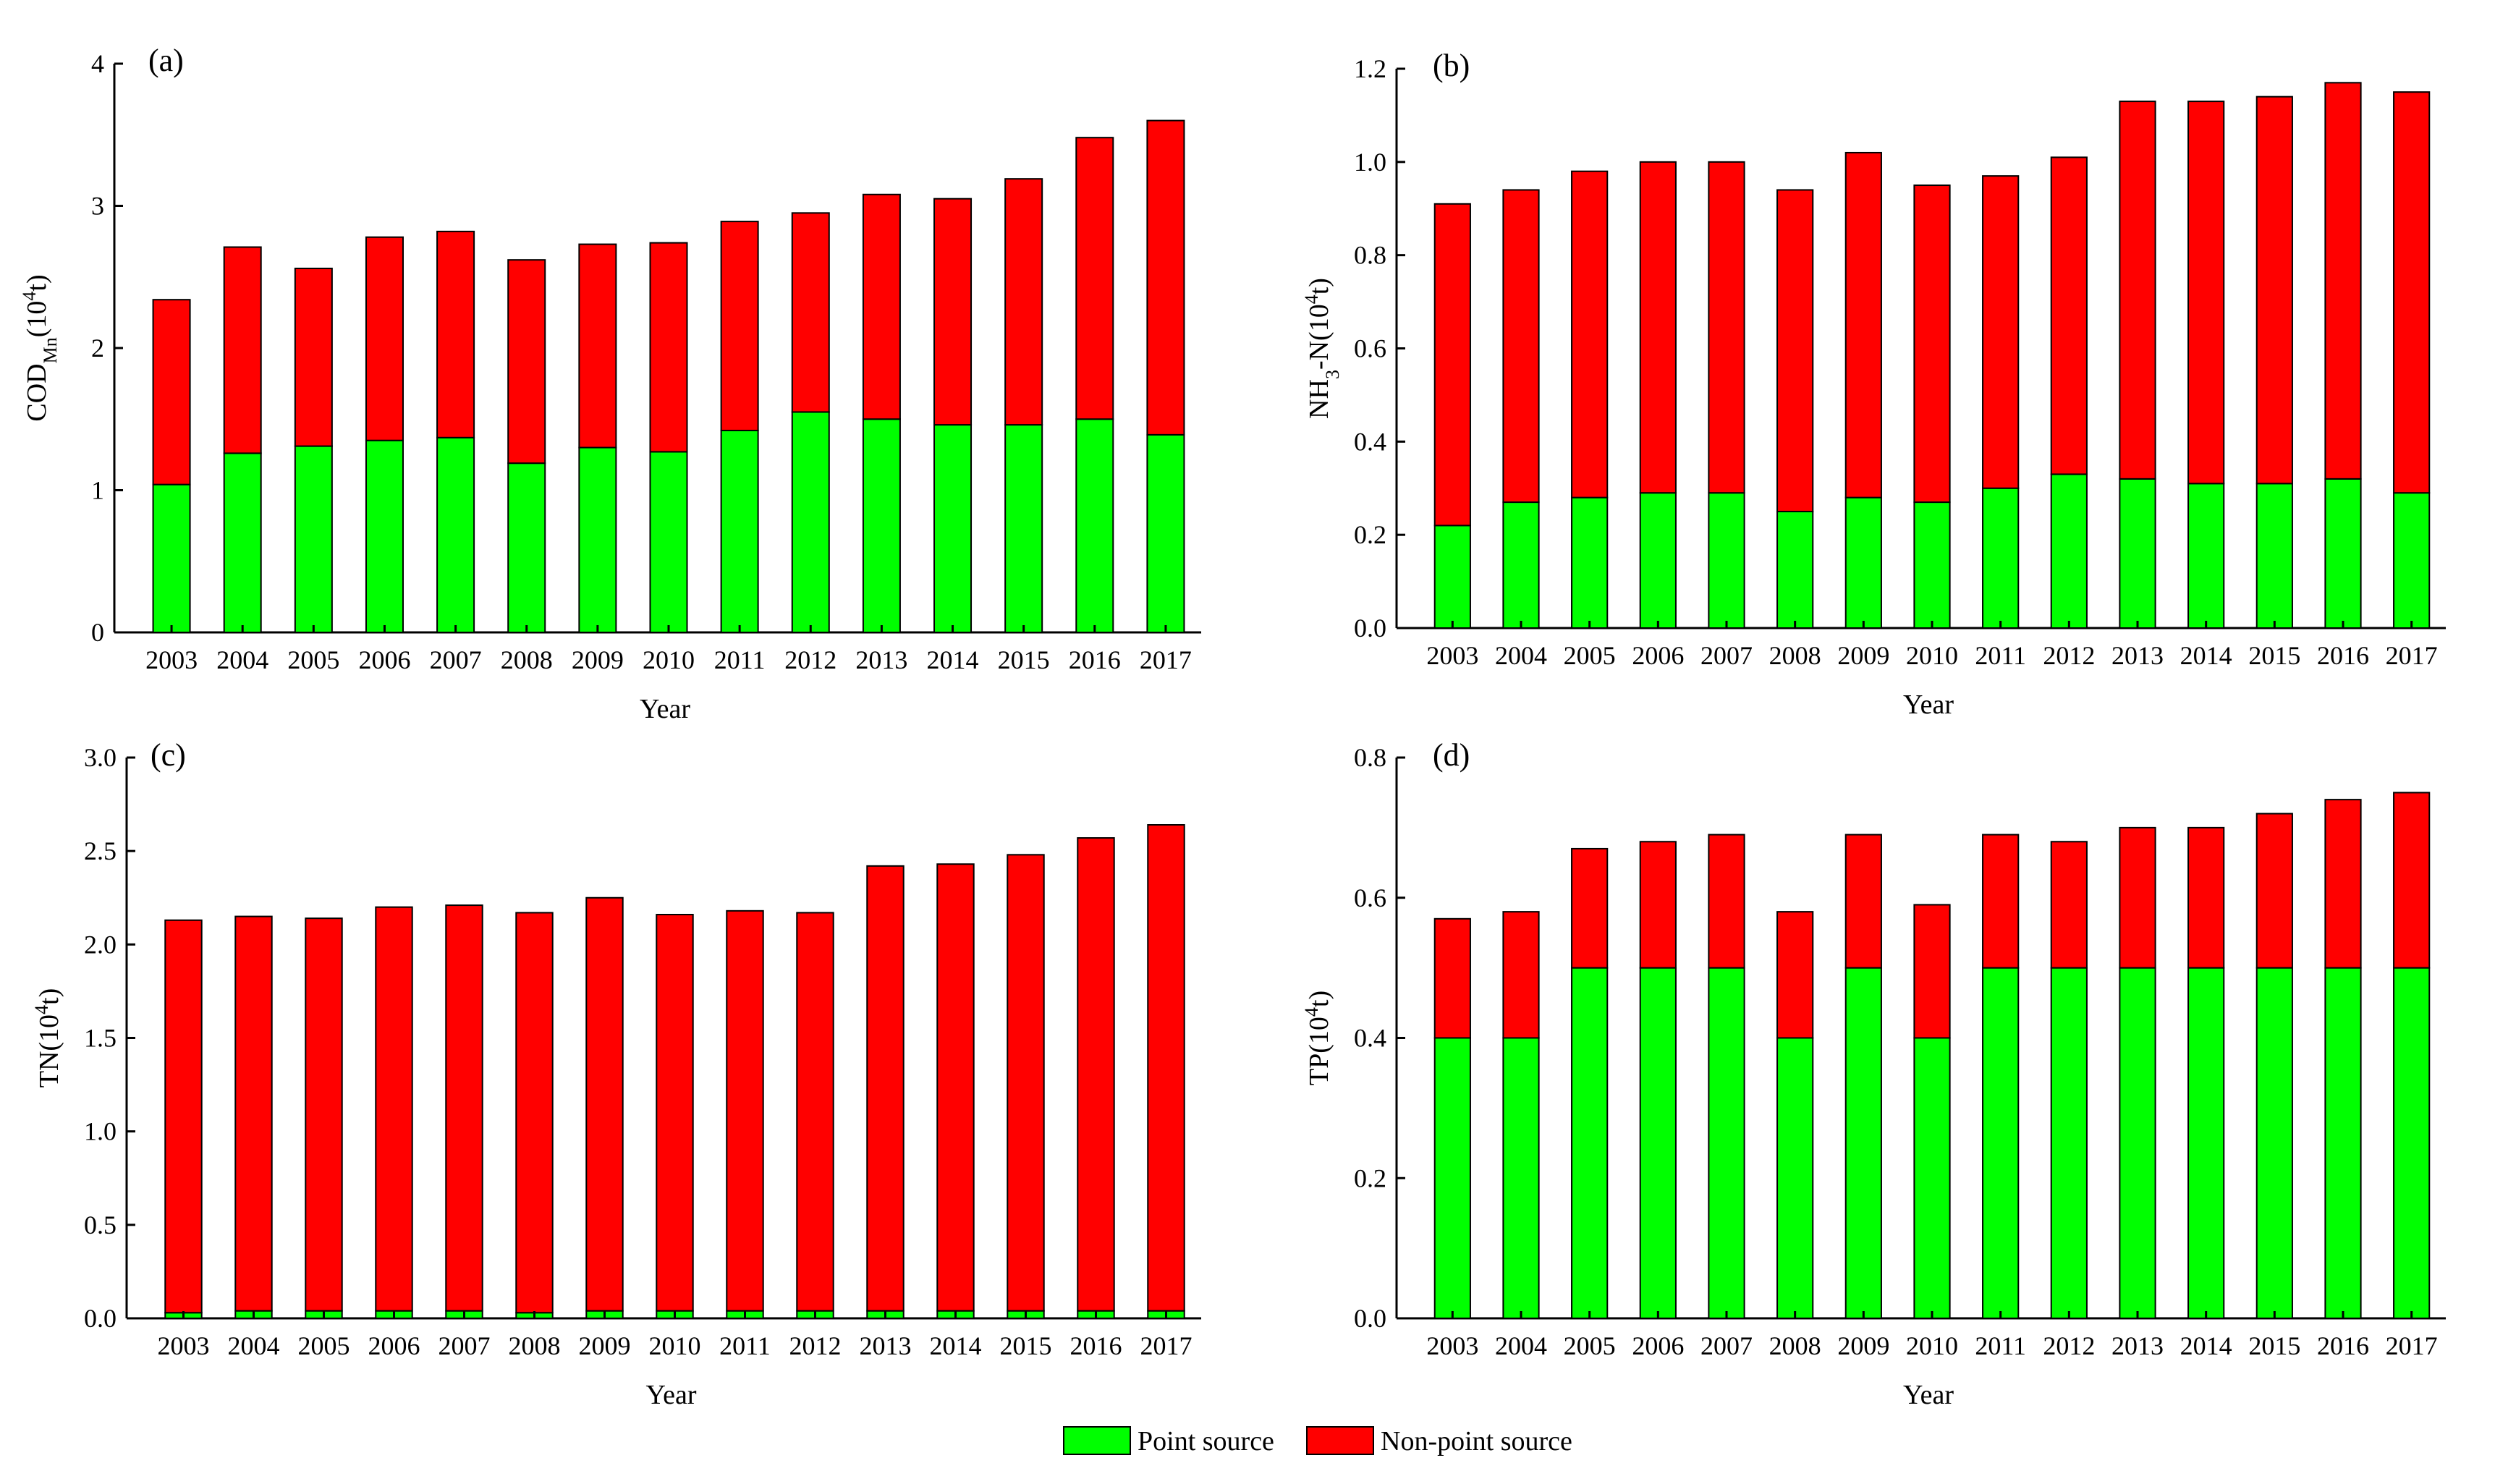  What do you see at coordinates (100, 1038) in the screenshot?
I see `y-tick-label: 1.5` at bounding box center [100, 1038].